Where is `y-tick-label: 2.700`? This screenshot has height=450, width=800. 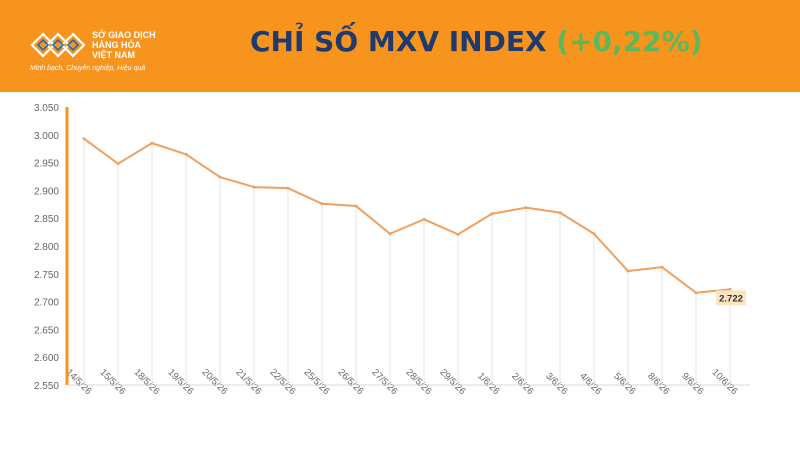 y-tick-label: 2.700 is located at coordinates (46, 303).